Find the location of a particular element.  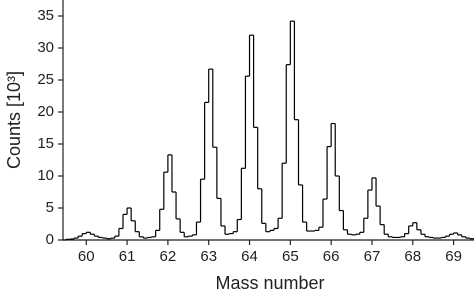

y-tick-label: 20 is located at coordinates (45, 111).